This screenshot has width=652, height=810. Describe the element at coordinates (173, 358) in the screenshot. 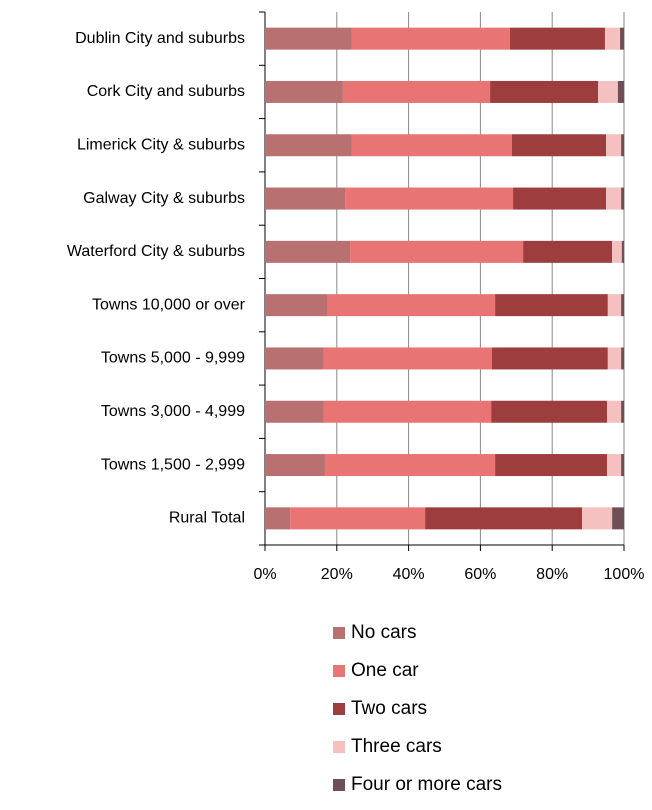

I see `category-label: Towns 5,000 - 9,999` at that location.